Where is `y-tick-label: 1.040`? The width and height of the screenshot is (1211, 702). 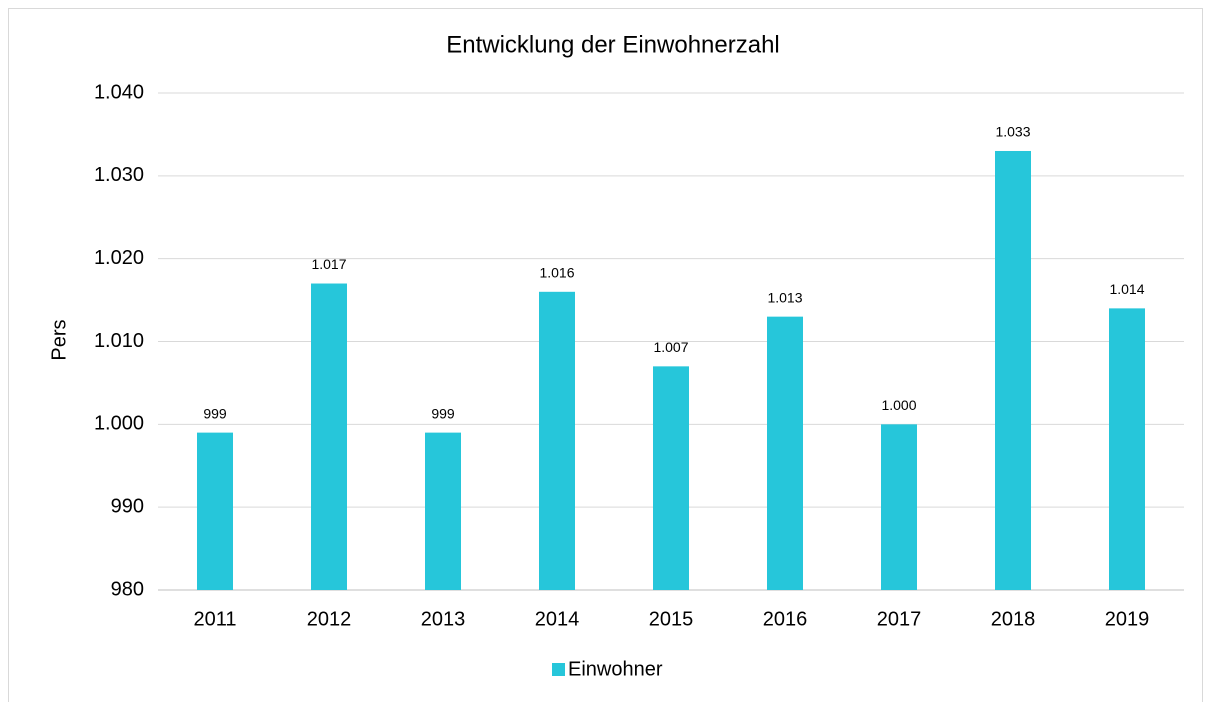 y-tick-label: 1.040 is located at coordinates (119, 92).